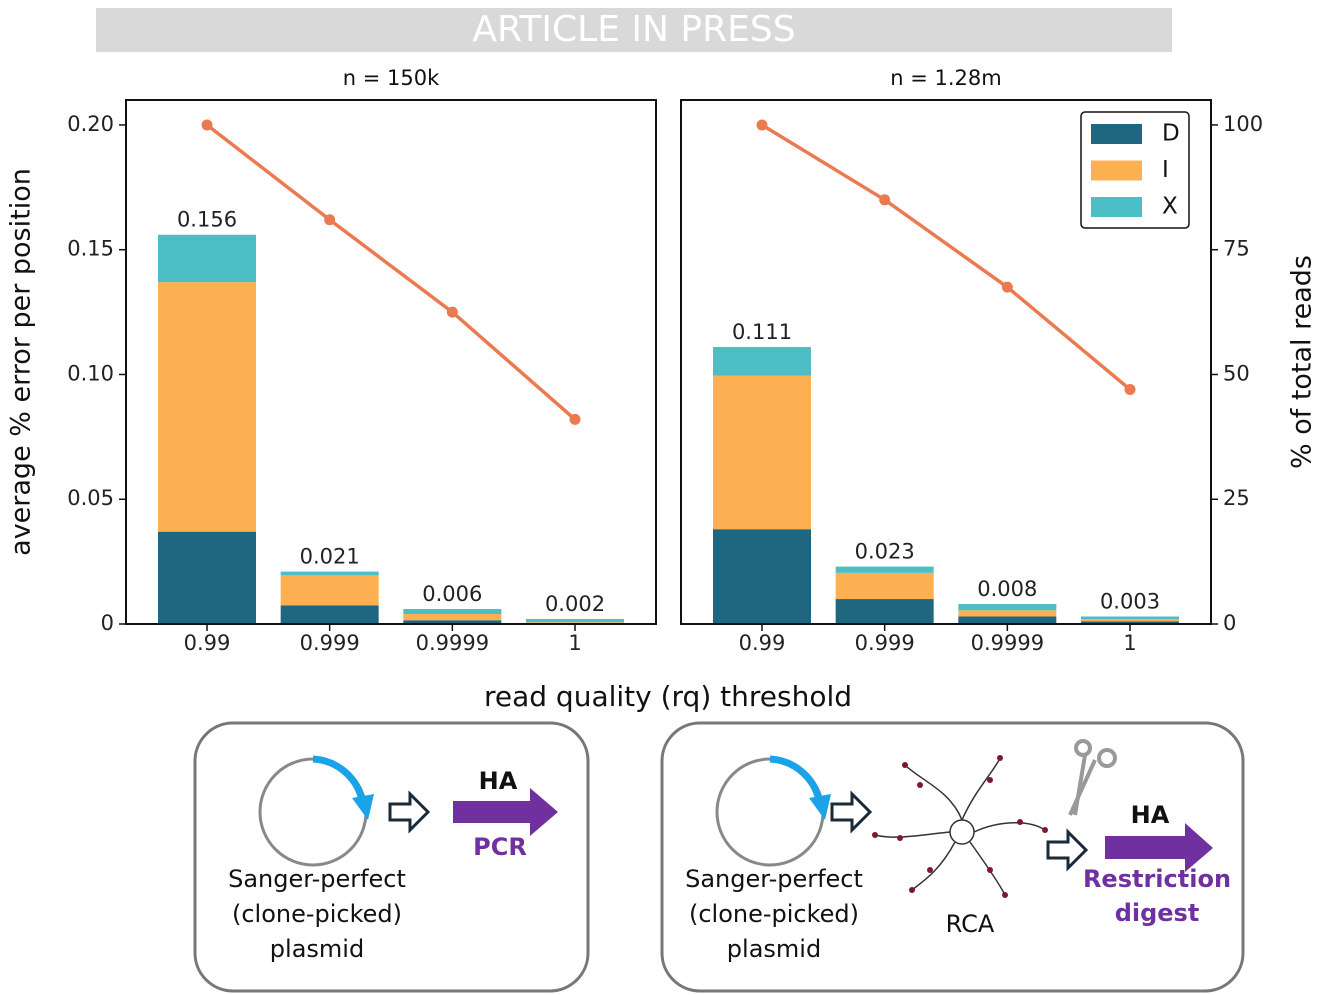 Image resolution: width=1321 pixels, height=995 pixels. Describe the element at coordinates (945, 78) in the screenshot. I see `subtitle: n = 1.28m` at that location.